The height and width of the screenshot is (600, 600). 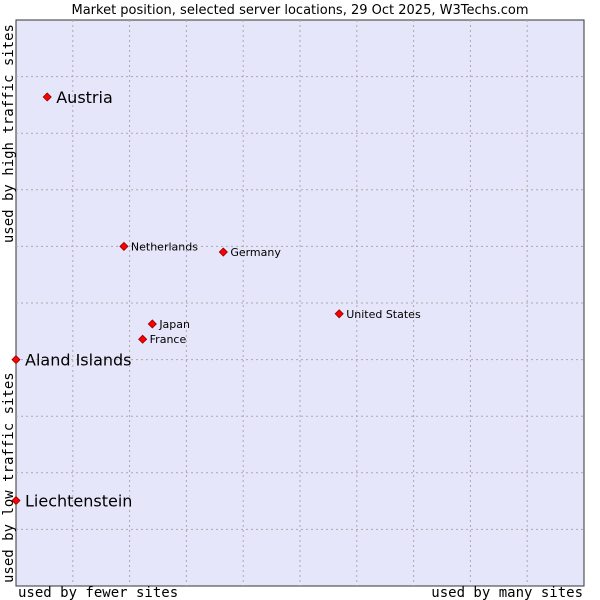 What do you see at coordinates (16, 500) in the screenshot?
I see `point-marker-liechtenstein` at bounding box center [16, 500].